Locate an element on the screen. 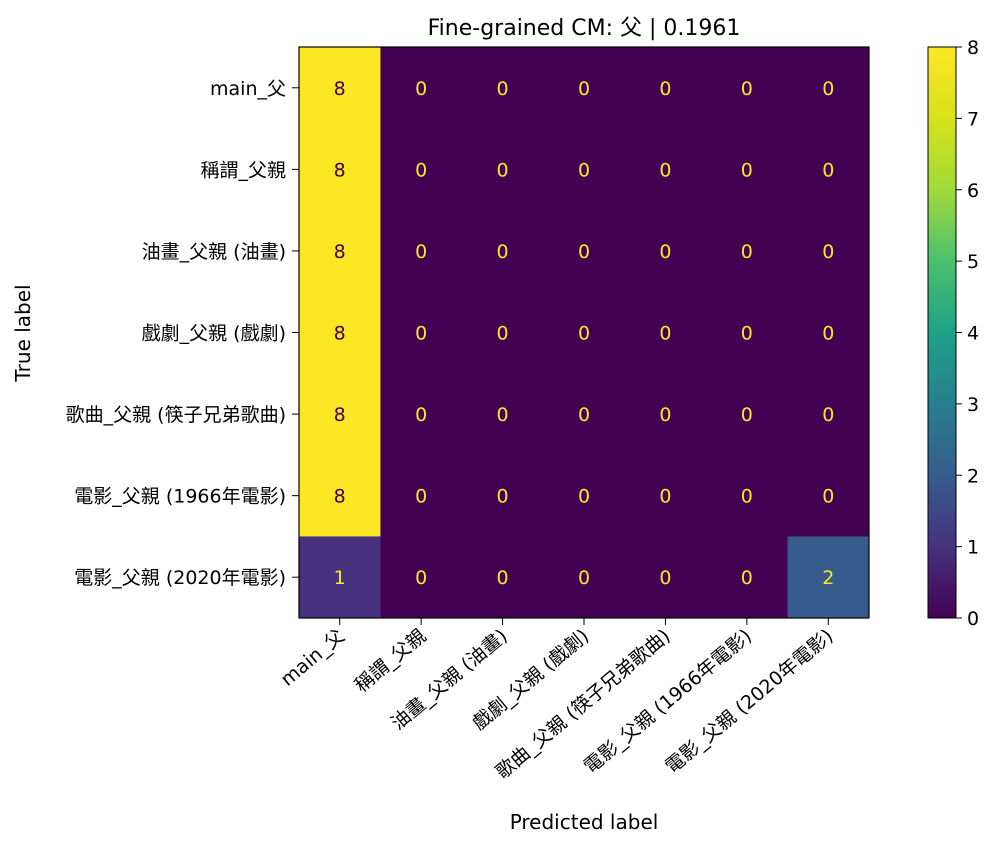 This screenshot has height=848, width=996. colorbar is located at coordinates (942, 332).